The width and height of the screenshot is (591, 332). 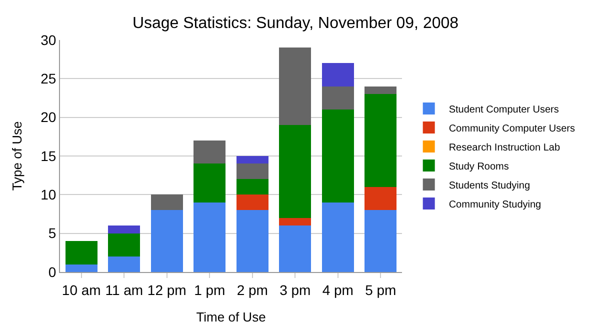 What do you see at coordinates (124, 290) in the screenshot?
I see `x-tick-label: 11 am` at bounding box center [124, 290].